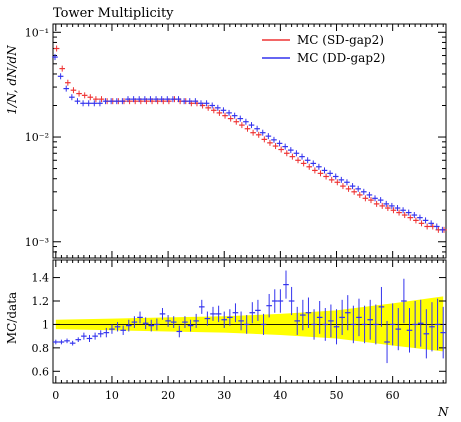 Image resolution: width=461 pixels, height=422 pixels. Describe the element at coordinates (340, 40) in the screenshot. I see `legend-entry-label: MC (SD-gap2)` at that location.